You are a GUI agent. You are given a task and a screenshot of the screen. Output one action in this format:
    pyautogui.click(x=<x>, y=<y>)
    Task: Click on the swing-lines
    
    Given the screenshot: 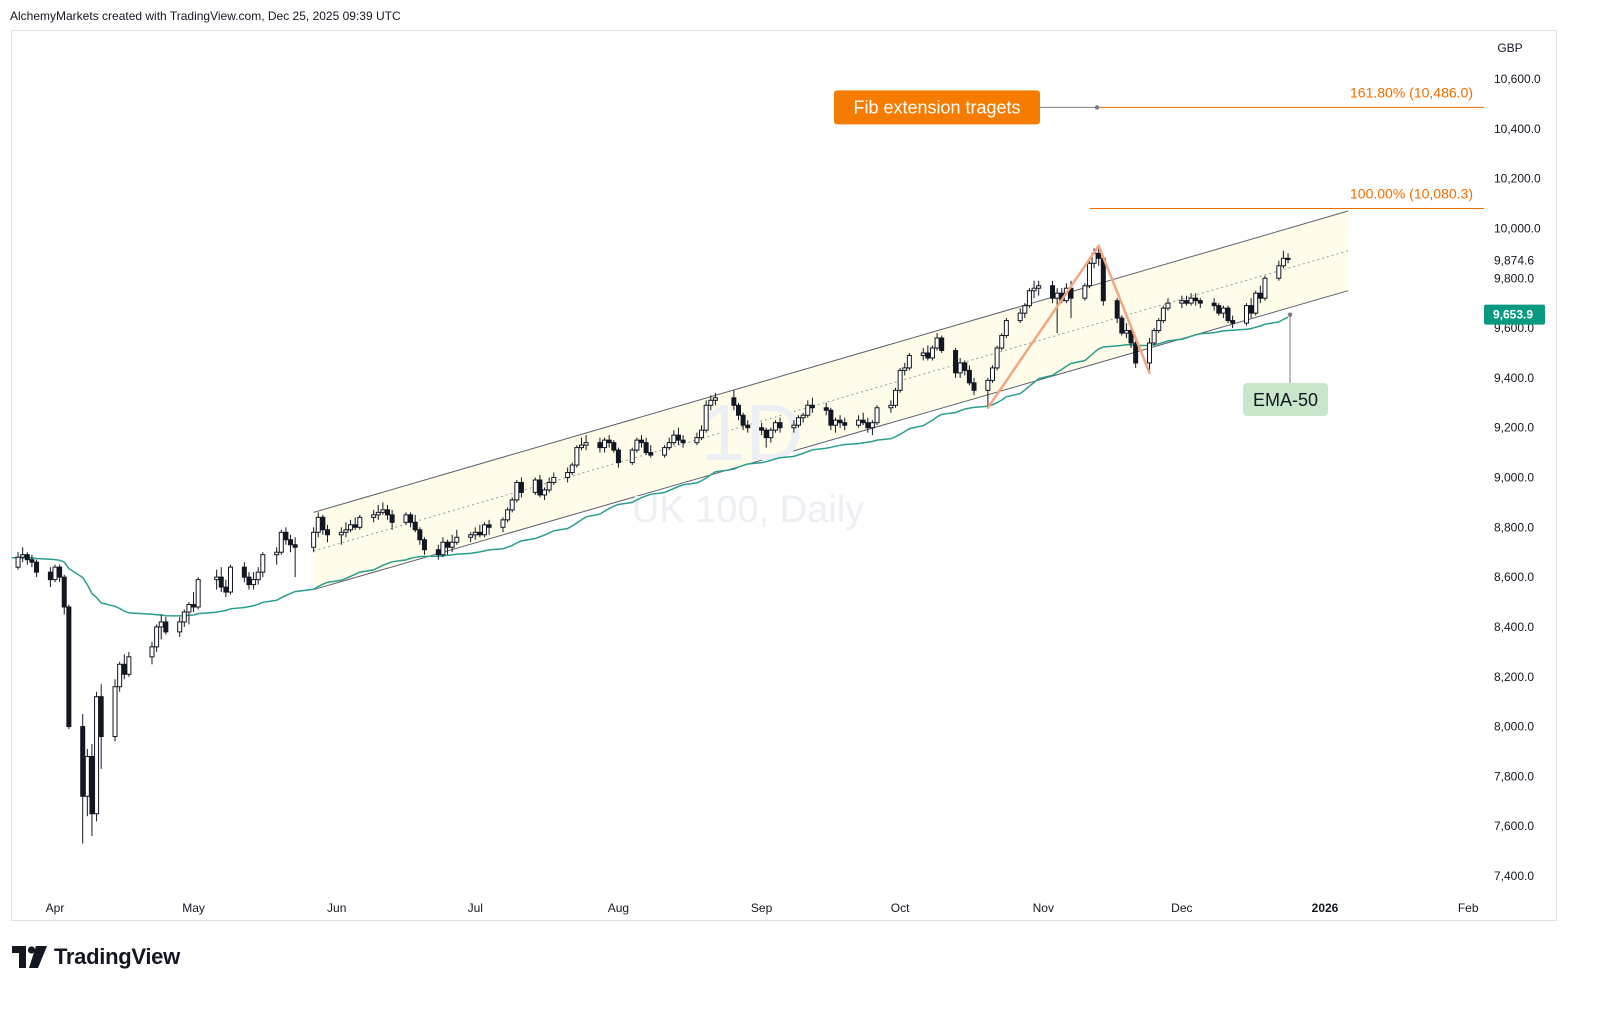 What is the action you would take?
    pyautogui.click(x=1068, y=327)
    